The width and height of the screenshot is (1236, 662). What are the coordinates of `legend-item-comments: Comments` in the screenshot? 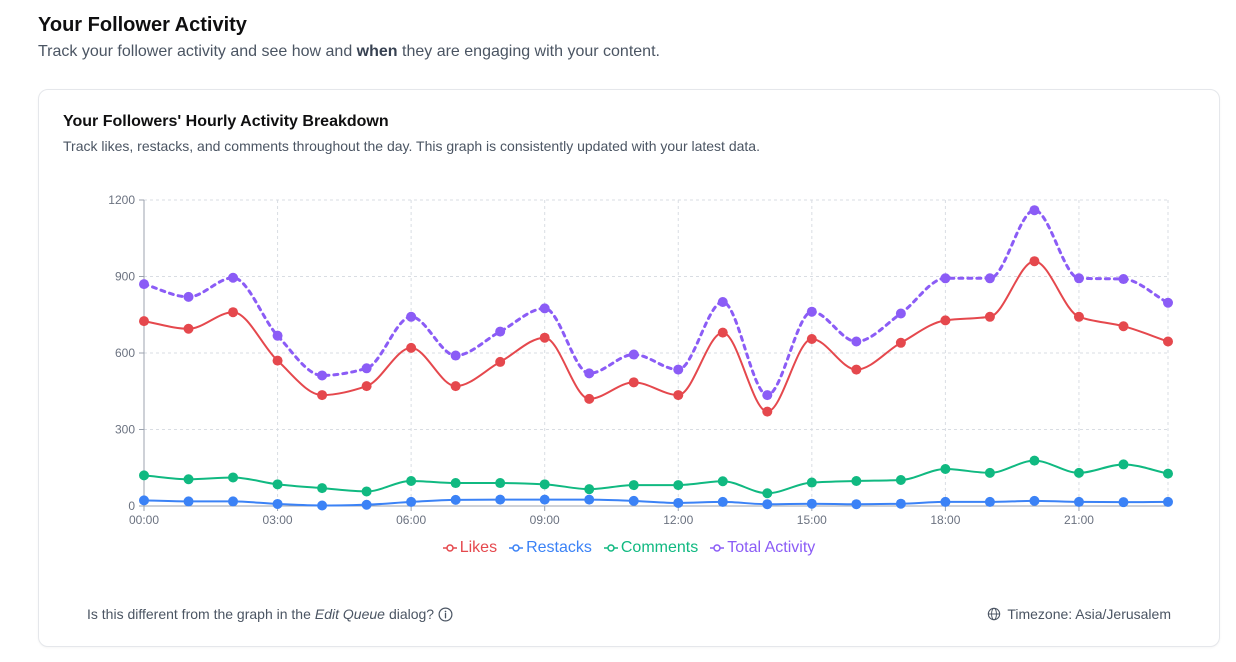 It's located at (650, 548).